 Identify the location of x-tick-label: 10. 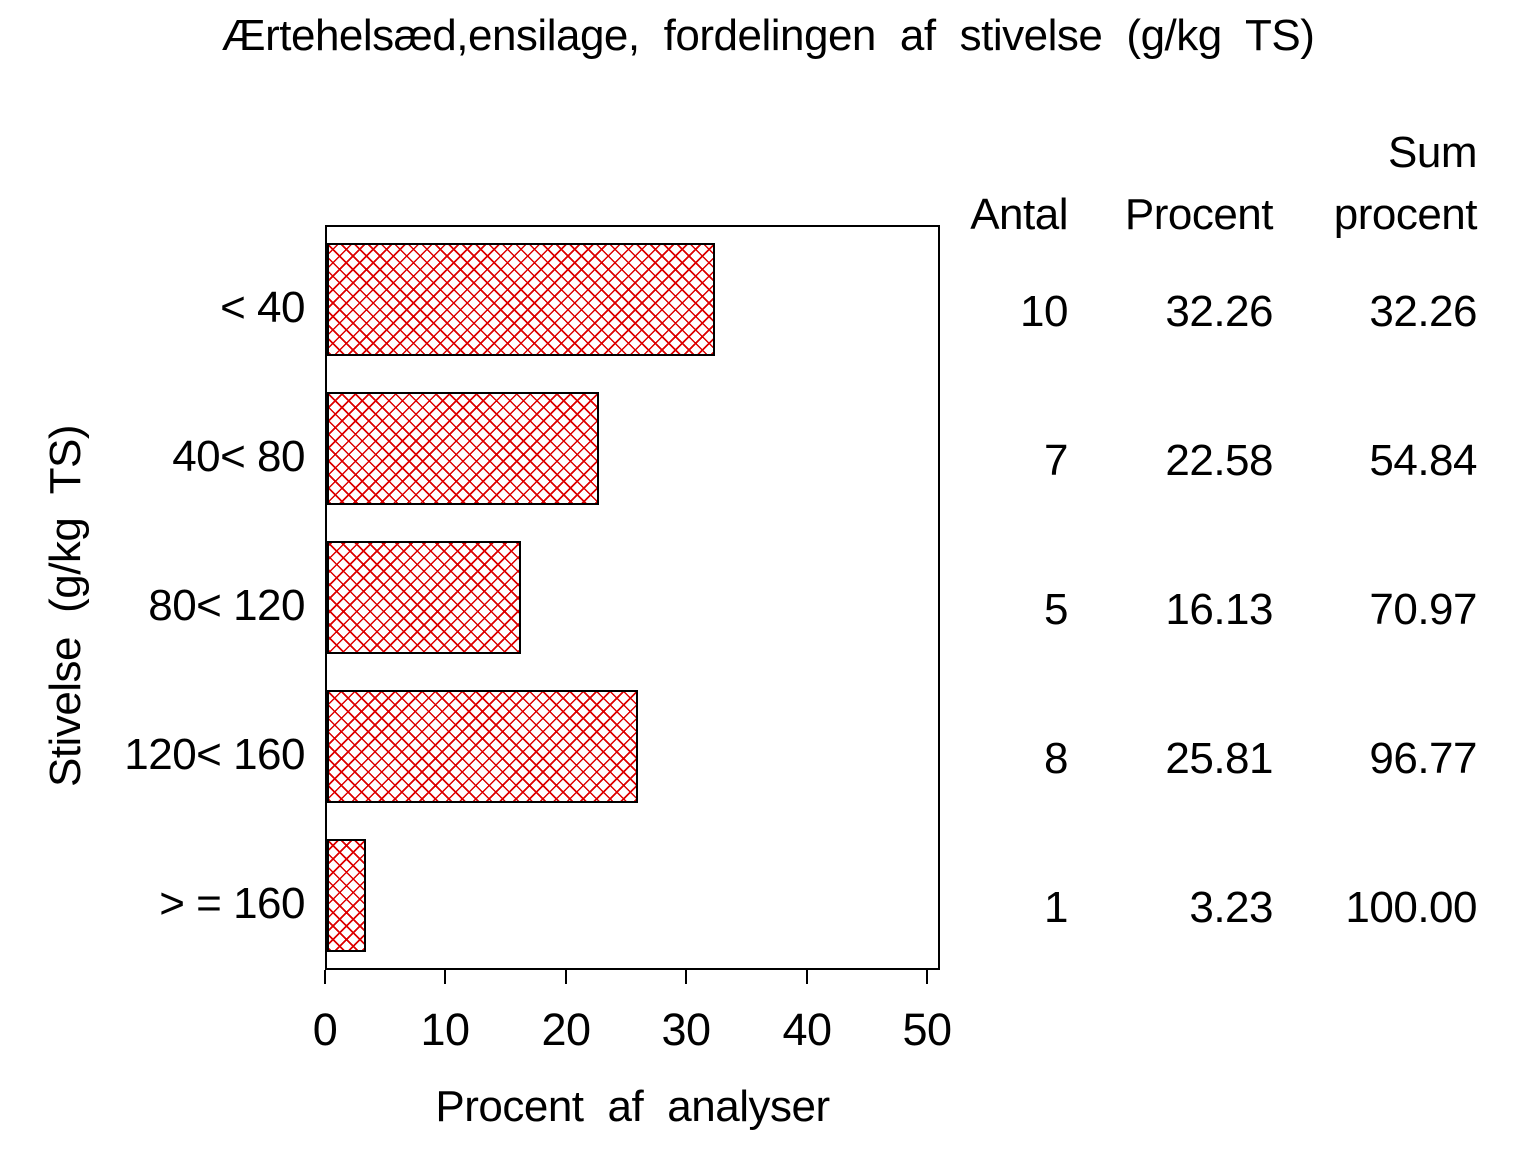
(445, 1029).